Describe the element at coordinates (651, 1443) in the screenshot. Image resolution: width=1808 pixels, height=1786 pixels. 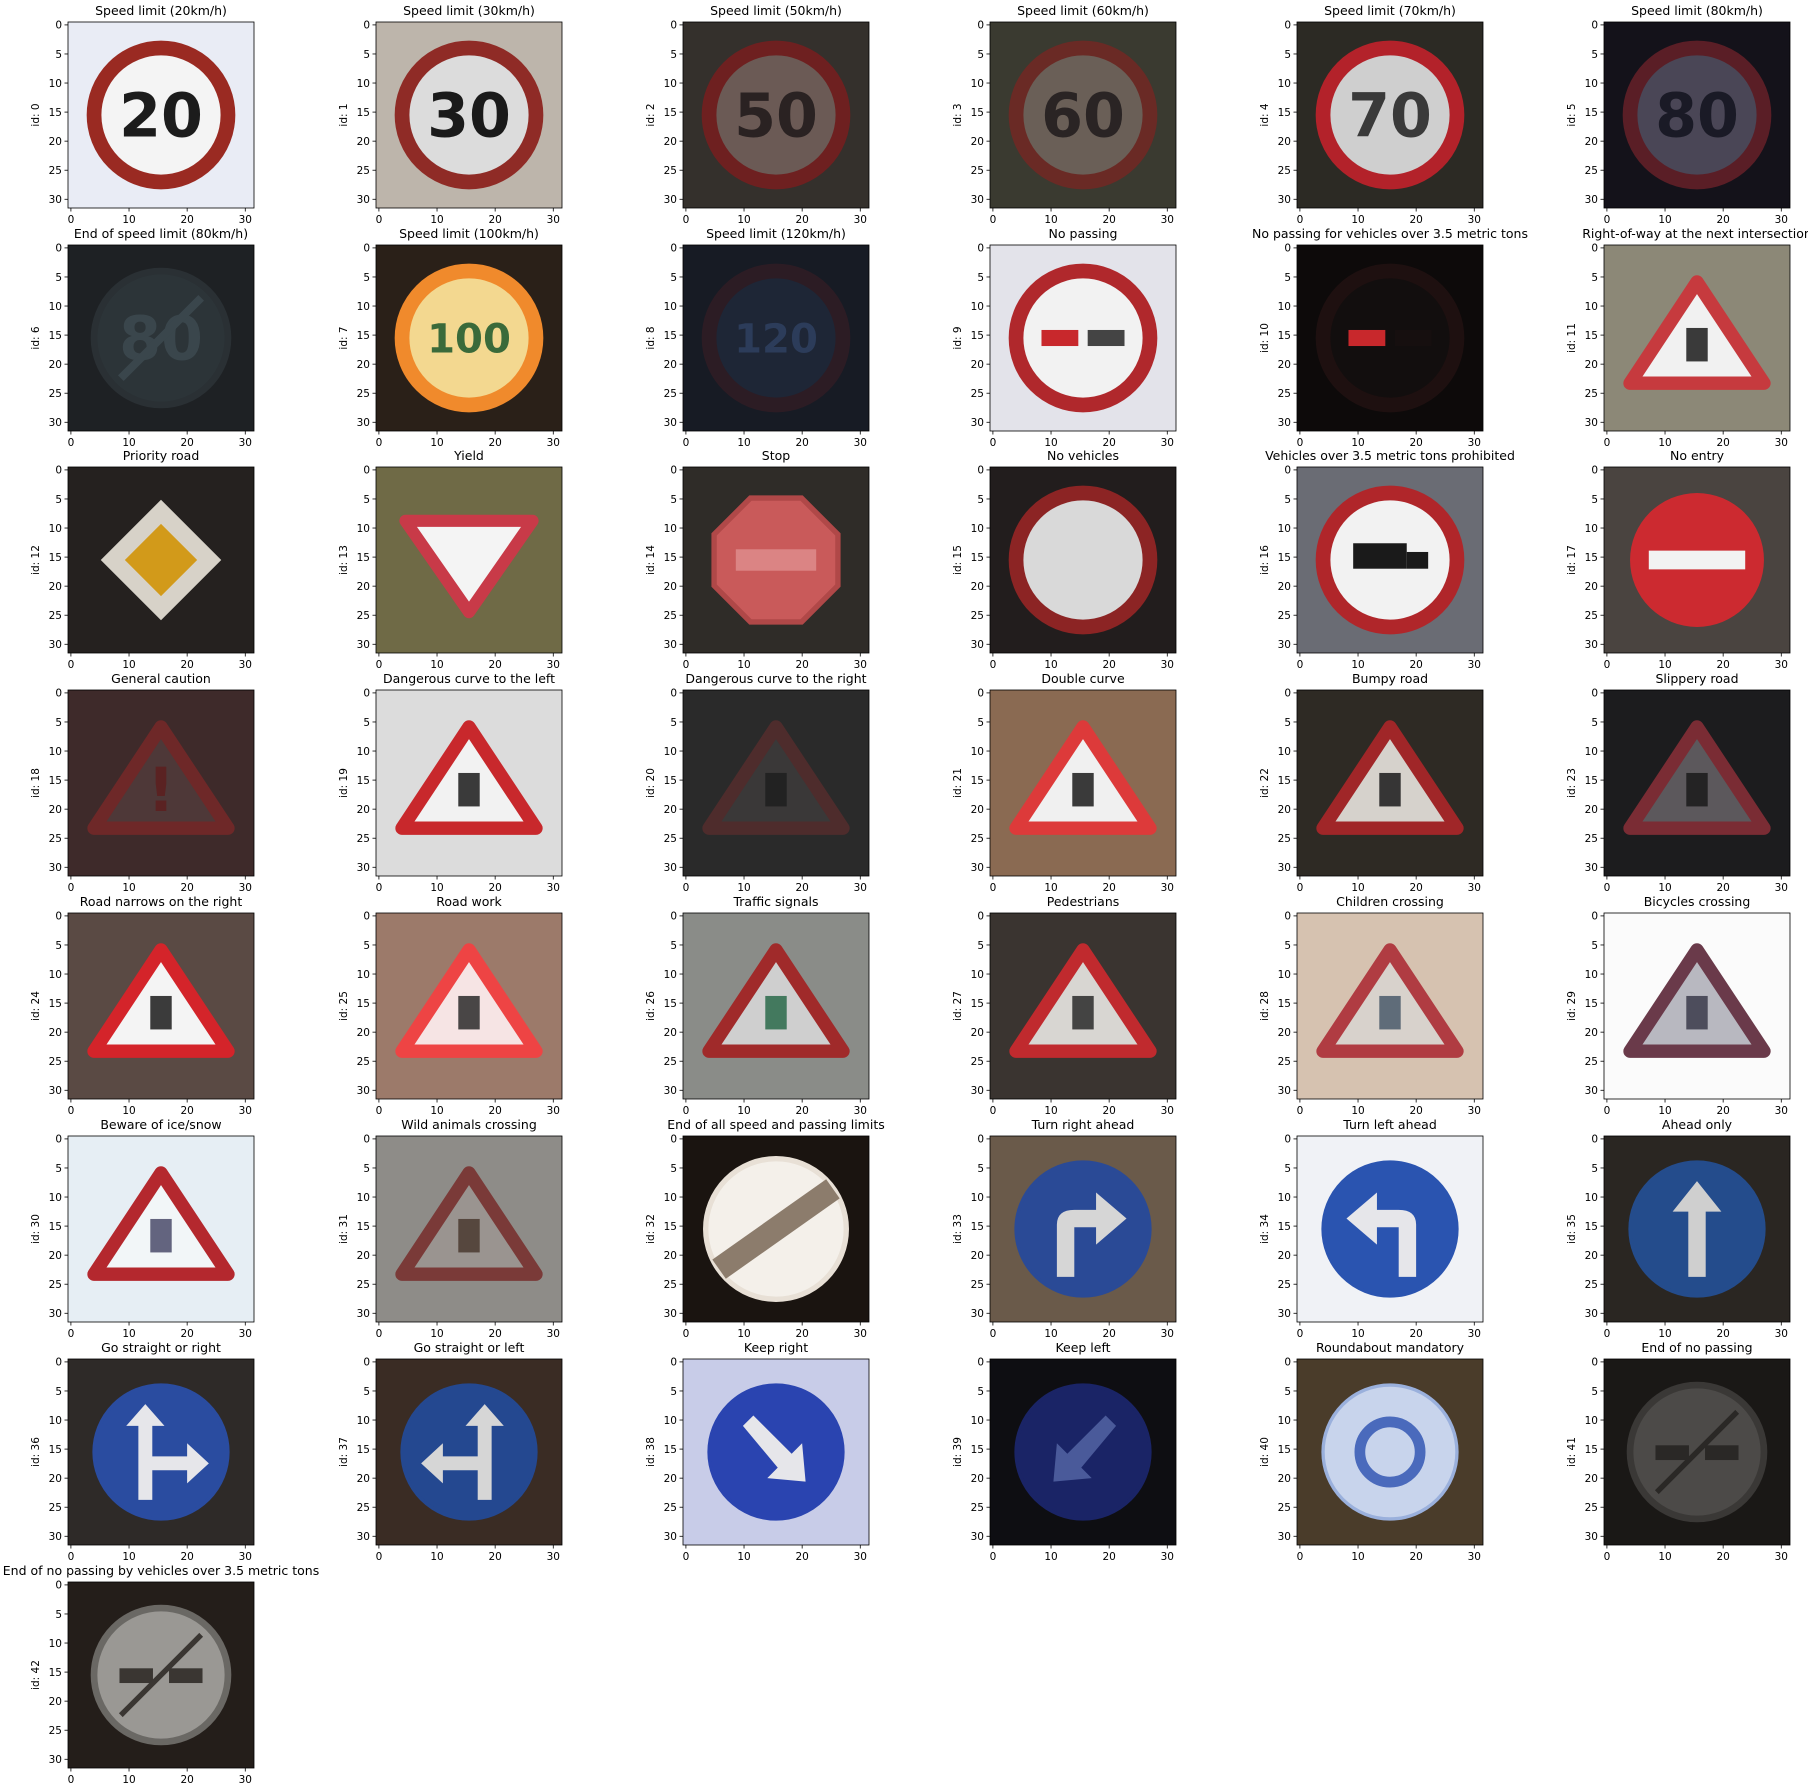
I see `y-label-id: 38` at that location.